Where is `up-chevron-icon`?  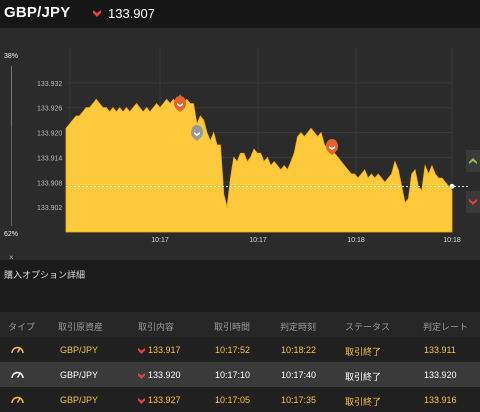 up-chevron-icon is located at coordinates (473, 161).